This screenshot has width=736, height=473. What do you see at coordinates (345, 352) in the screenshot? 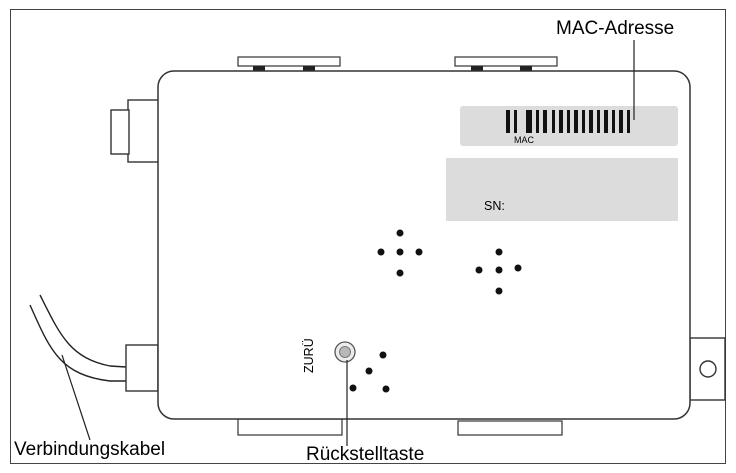
I see `reset-button` at bounding box center [345, 352].